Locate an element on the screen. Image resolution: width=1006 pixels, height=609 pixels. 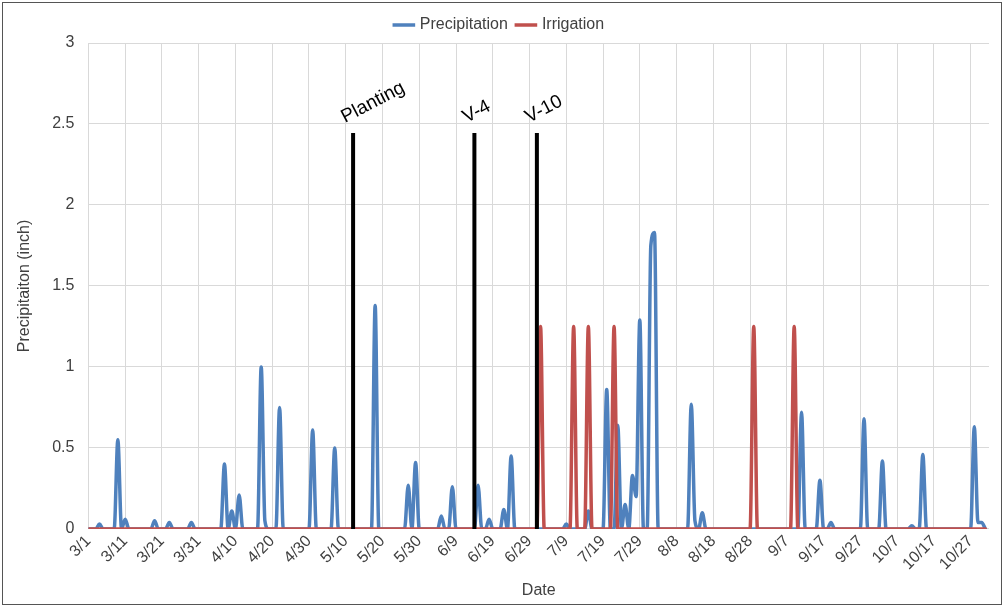
legend-label: Precipitation is located at coordinates (463, 24).